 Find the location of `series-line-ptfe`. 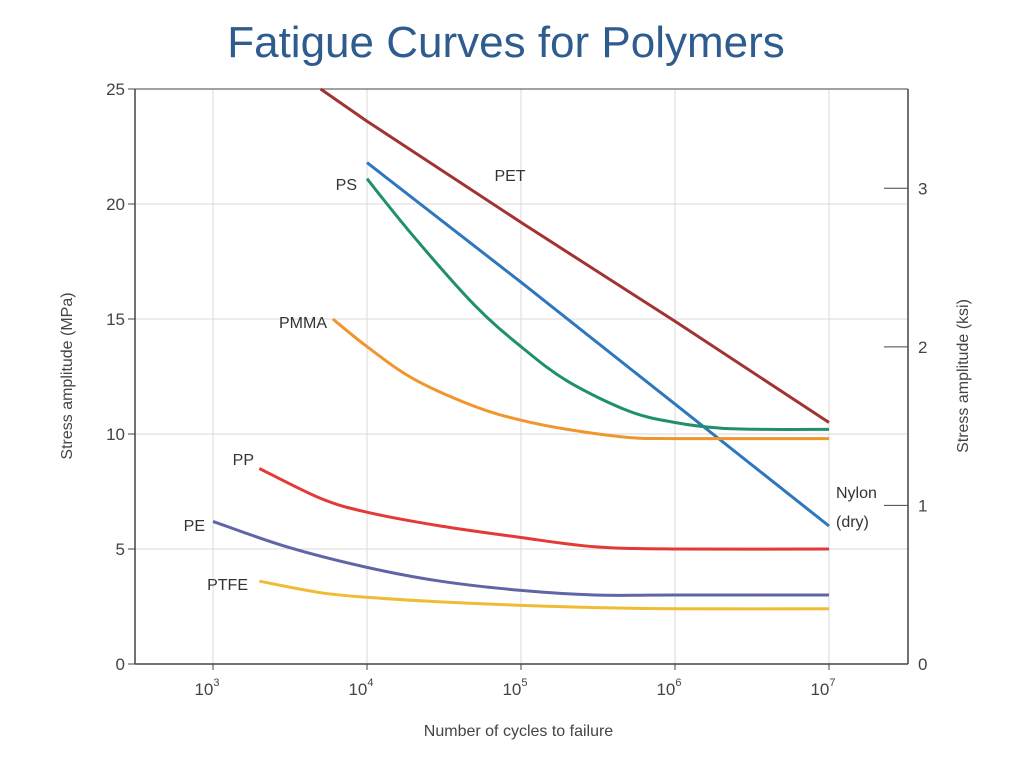

series-line-ptfe is located at coordinates (544, 595).